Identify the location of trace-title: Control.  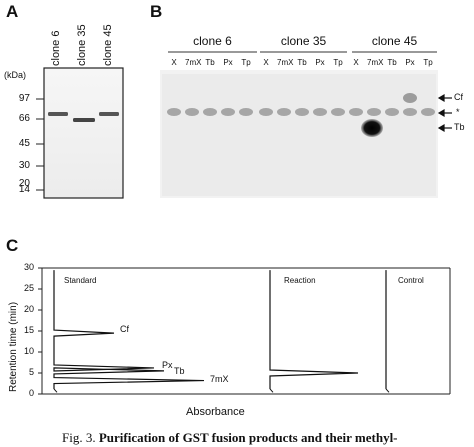
(411, 280).